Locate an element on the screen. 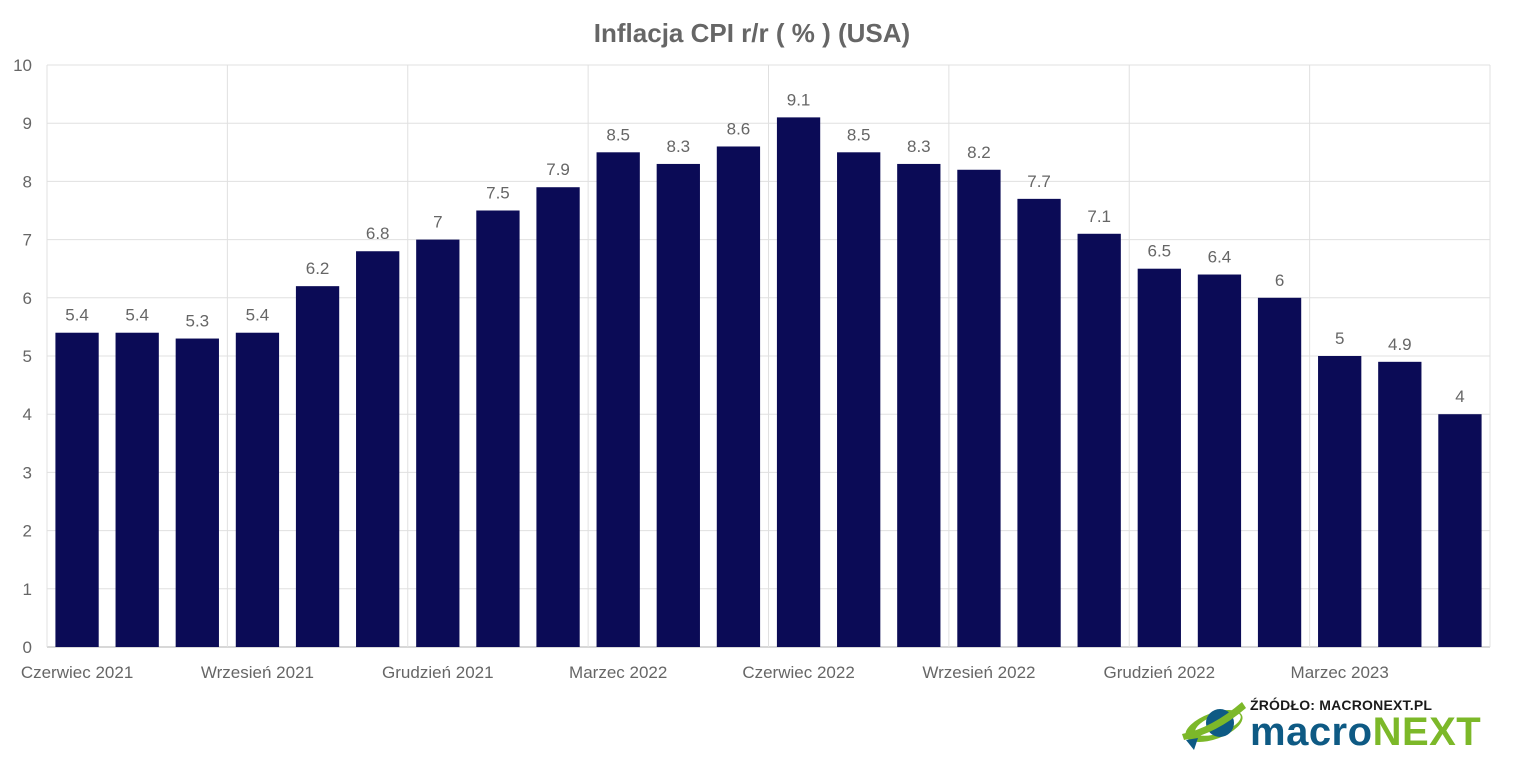  data-label: 6.4 is located at coordinates (1220, 257).